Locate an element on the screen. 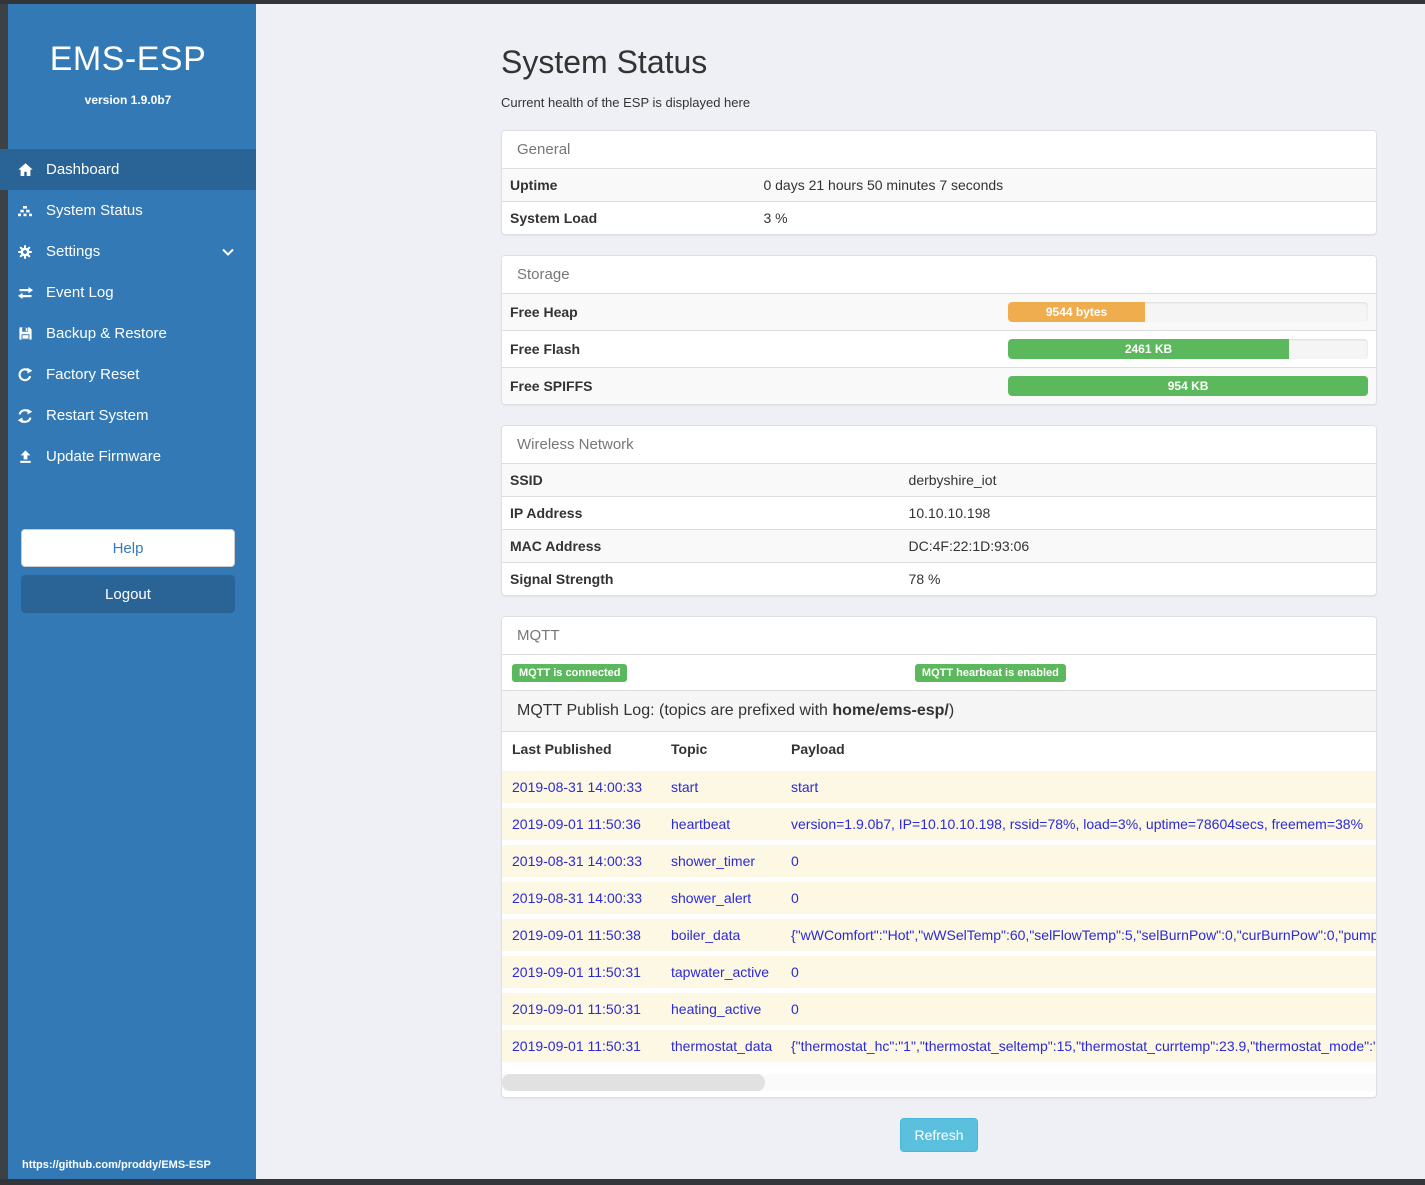 The height and width of the screenshot is (1185, 1425). topic-cell: shower_alert is located at coordinates (721, 897).